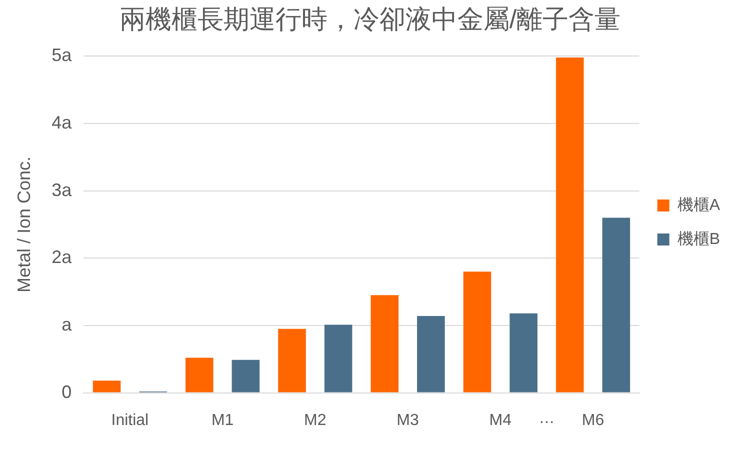  I want to click on y-tick-label: 3a, so click(62, 190).